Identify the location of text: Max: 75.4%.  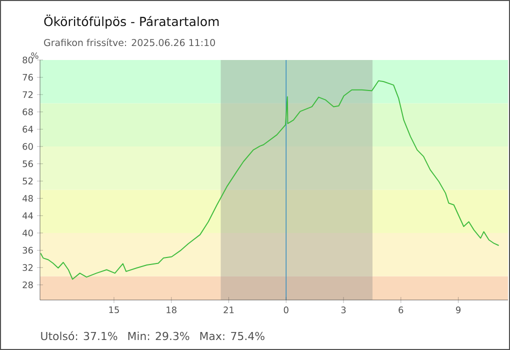
(232, 336).